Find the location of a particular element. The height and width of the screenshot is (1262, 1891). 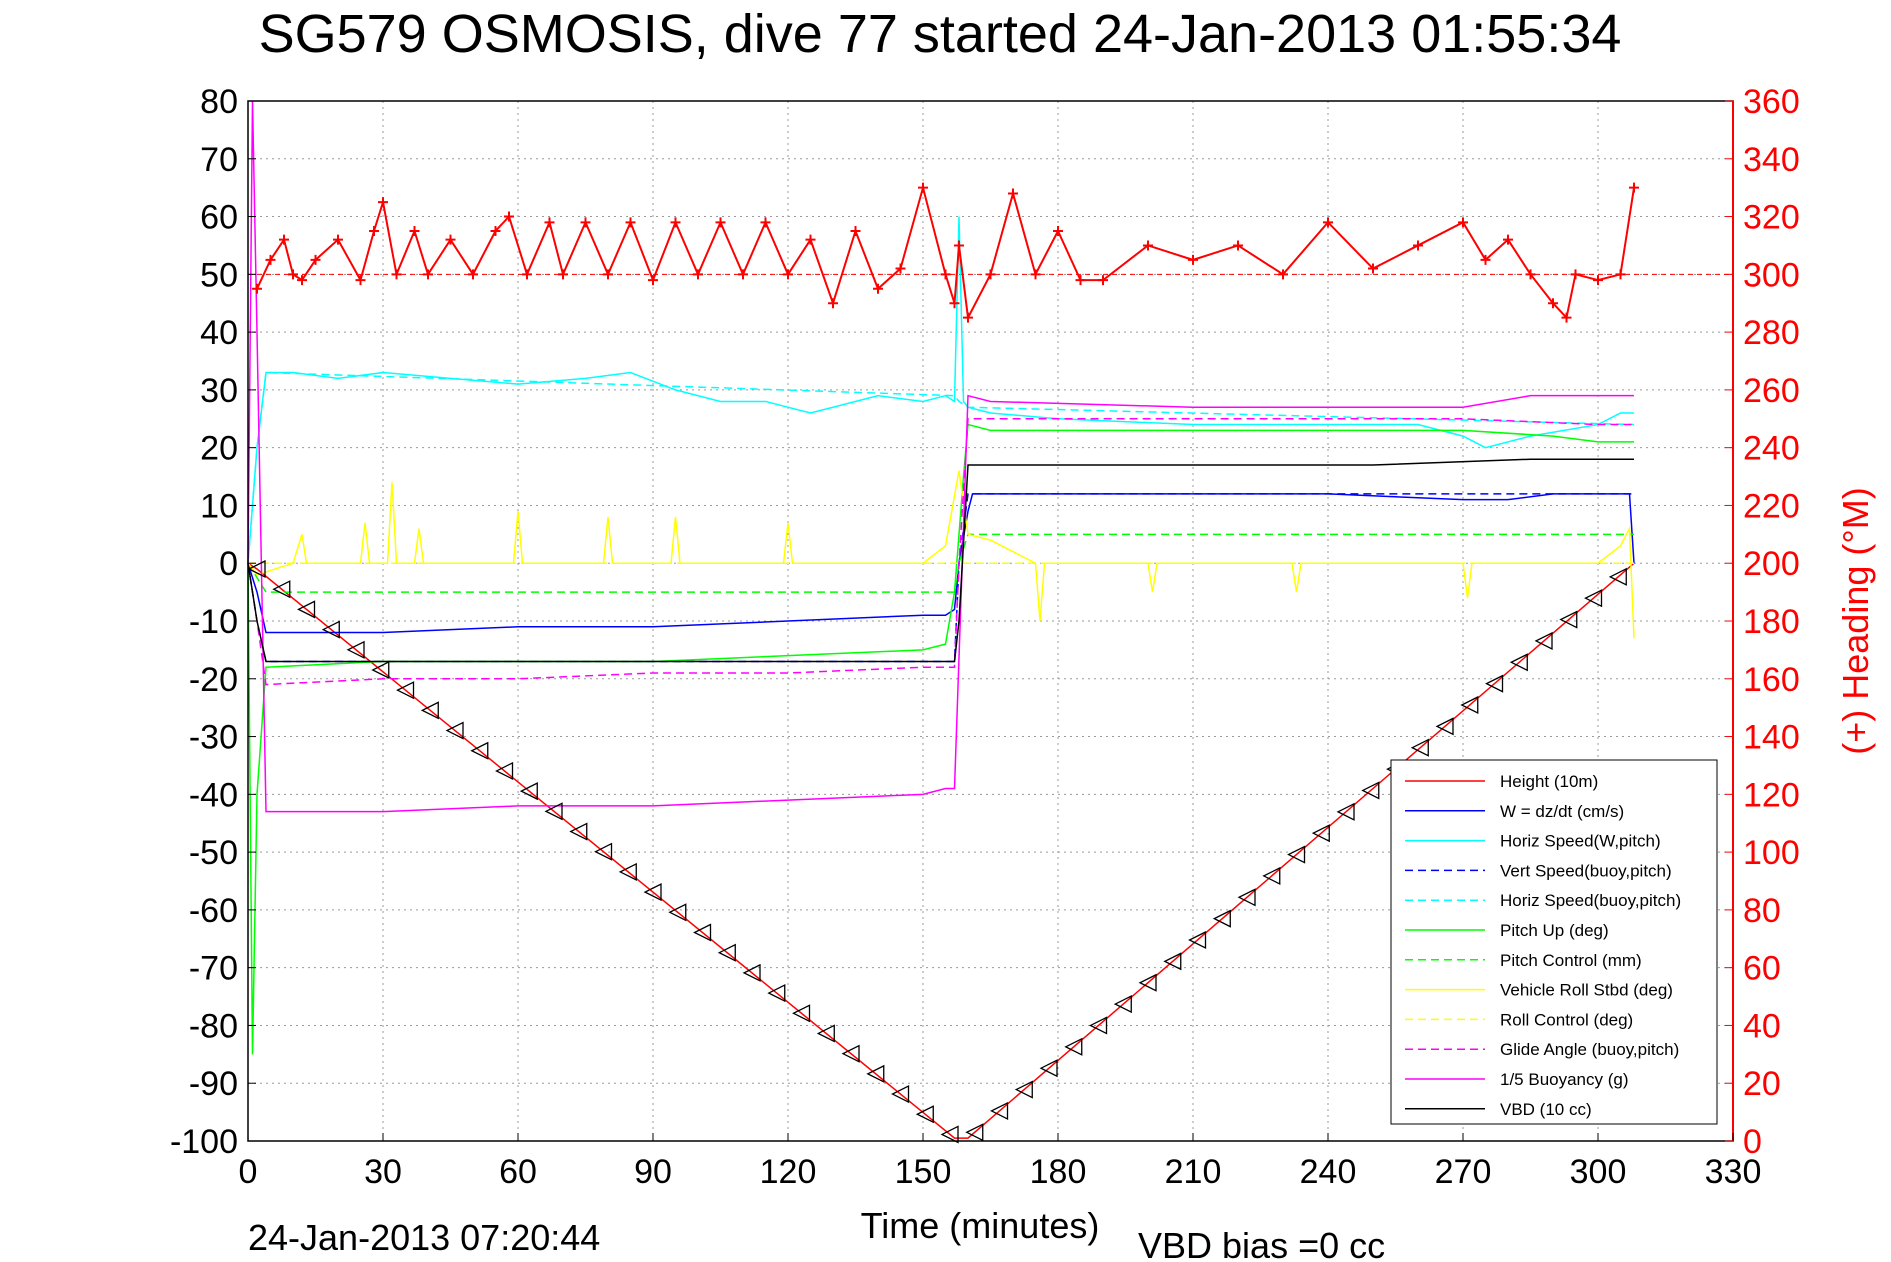

y-right-tick-label: 120 is located at coordinates (1771, 795).